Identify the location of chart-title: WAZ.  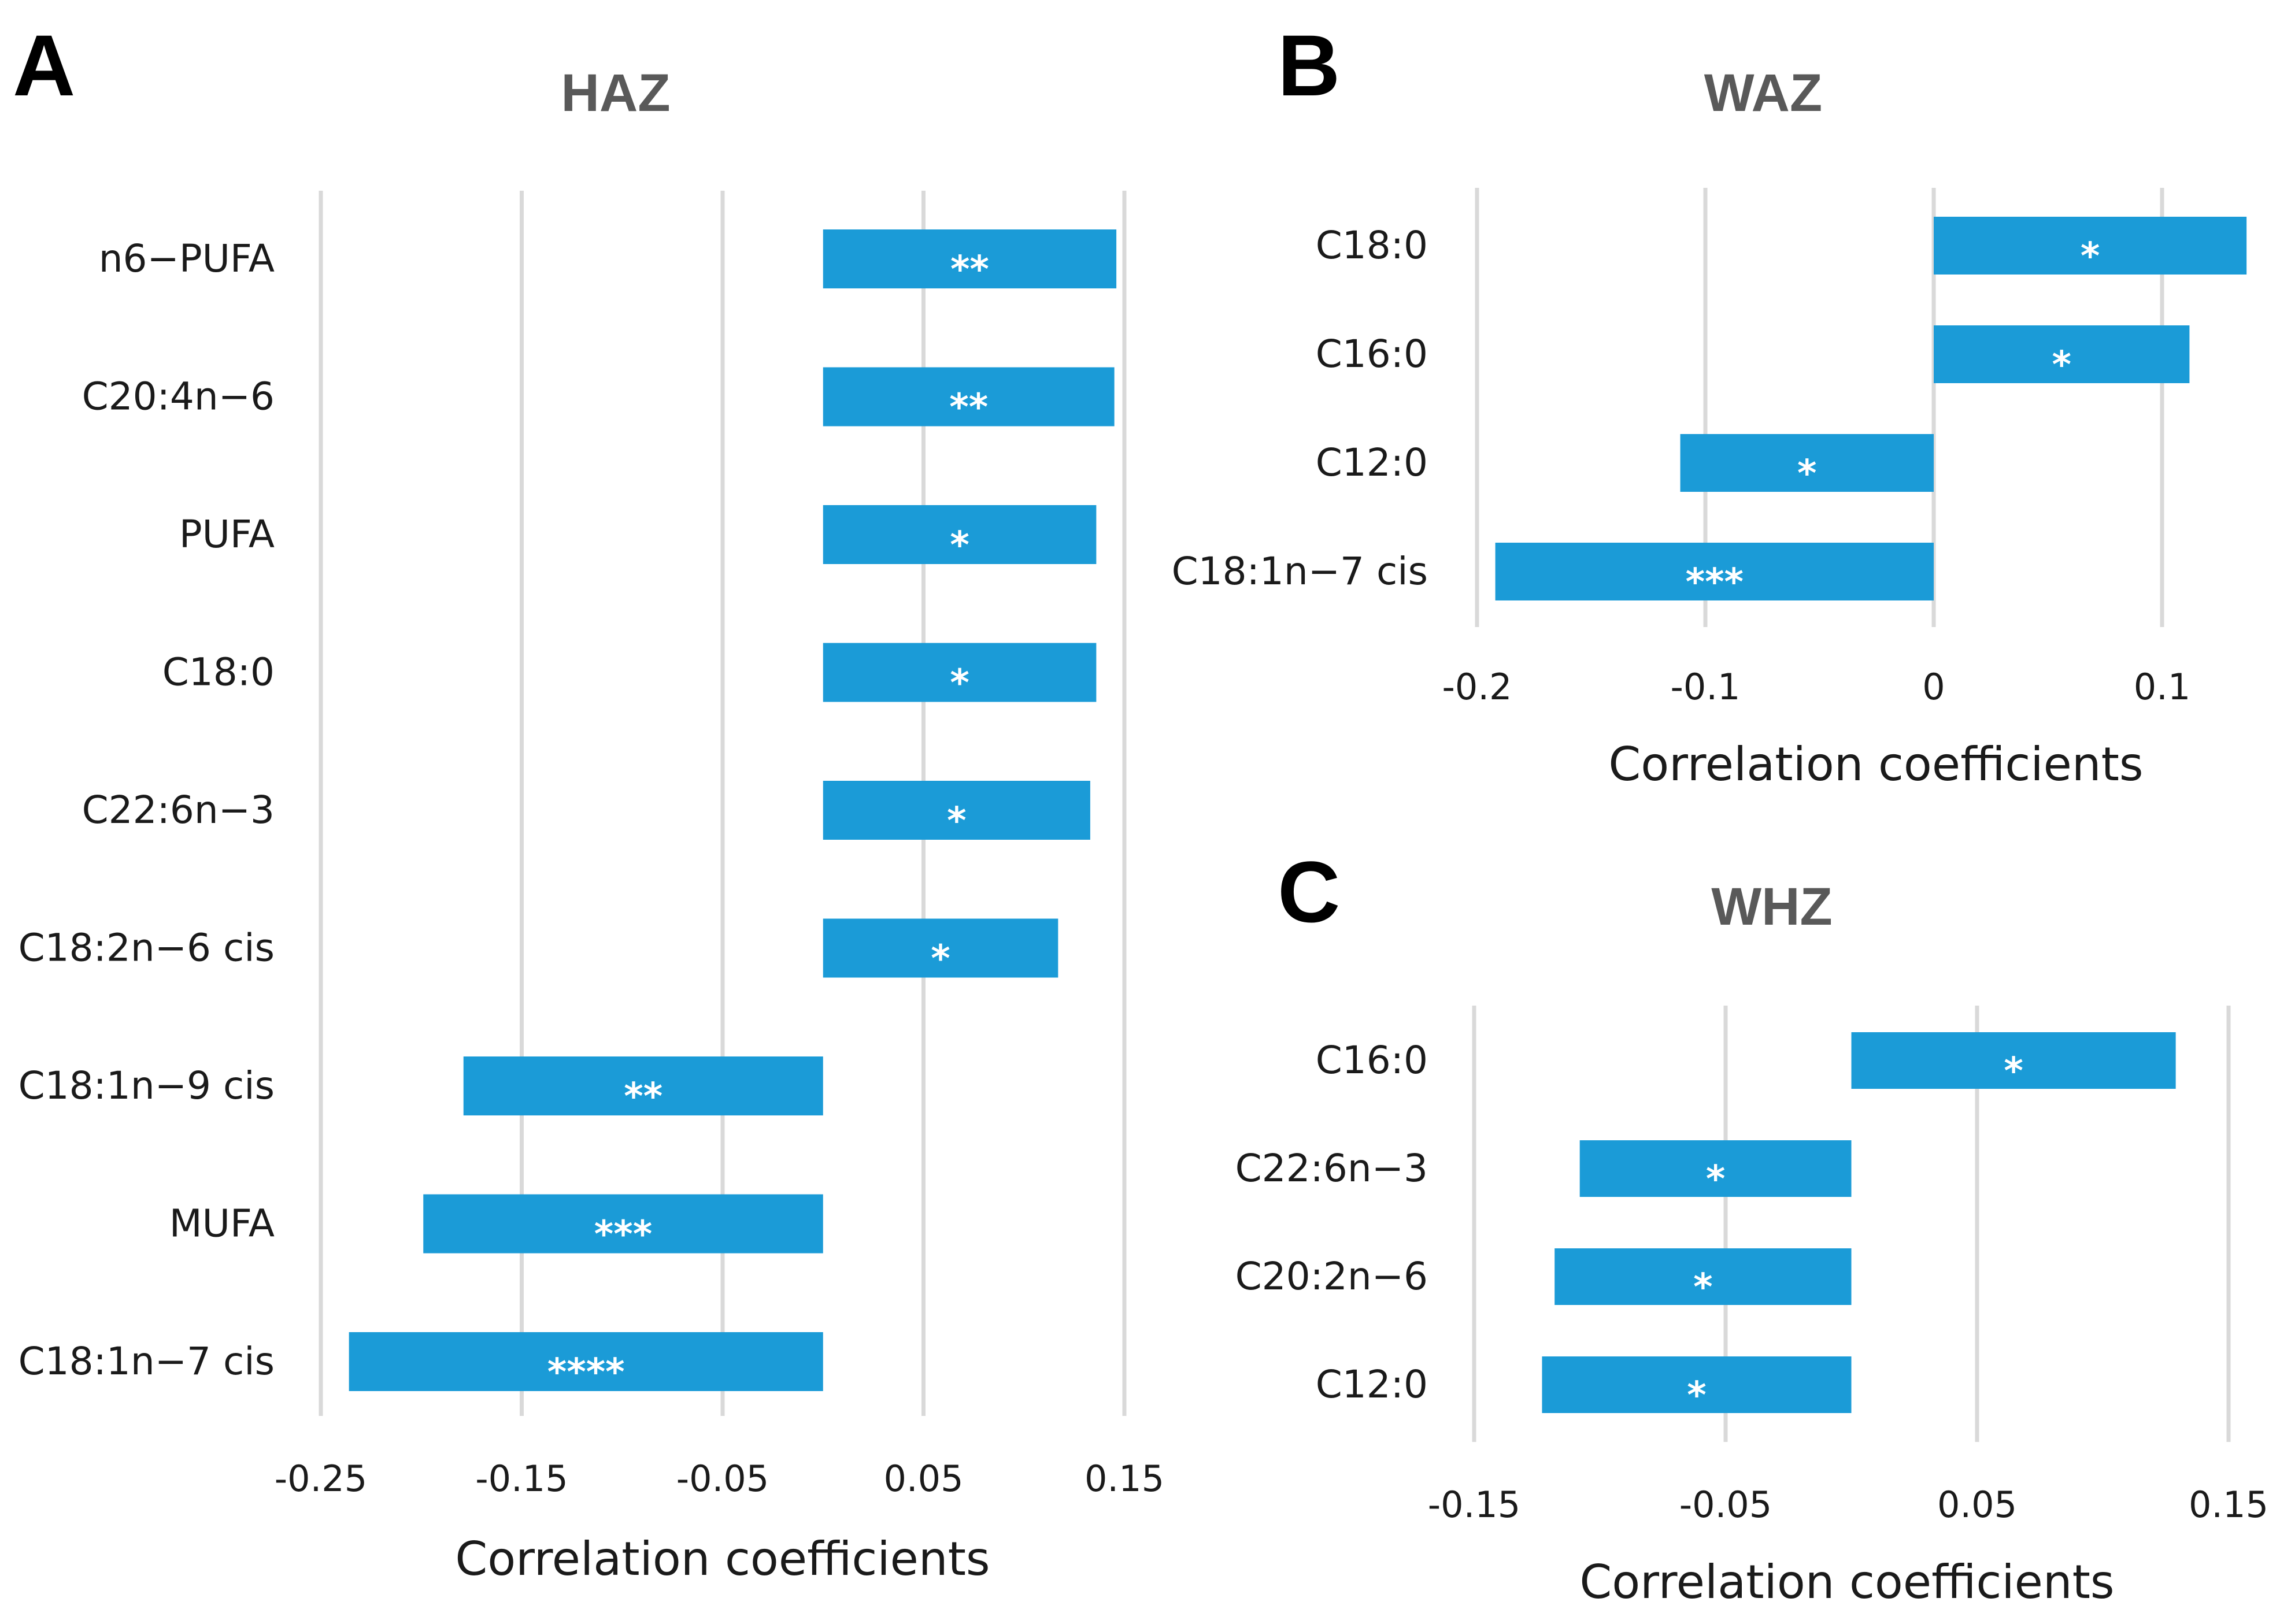
(1763, 93).